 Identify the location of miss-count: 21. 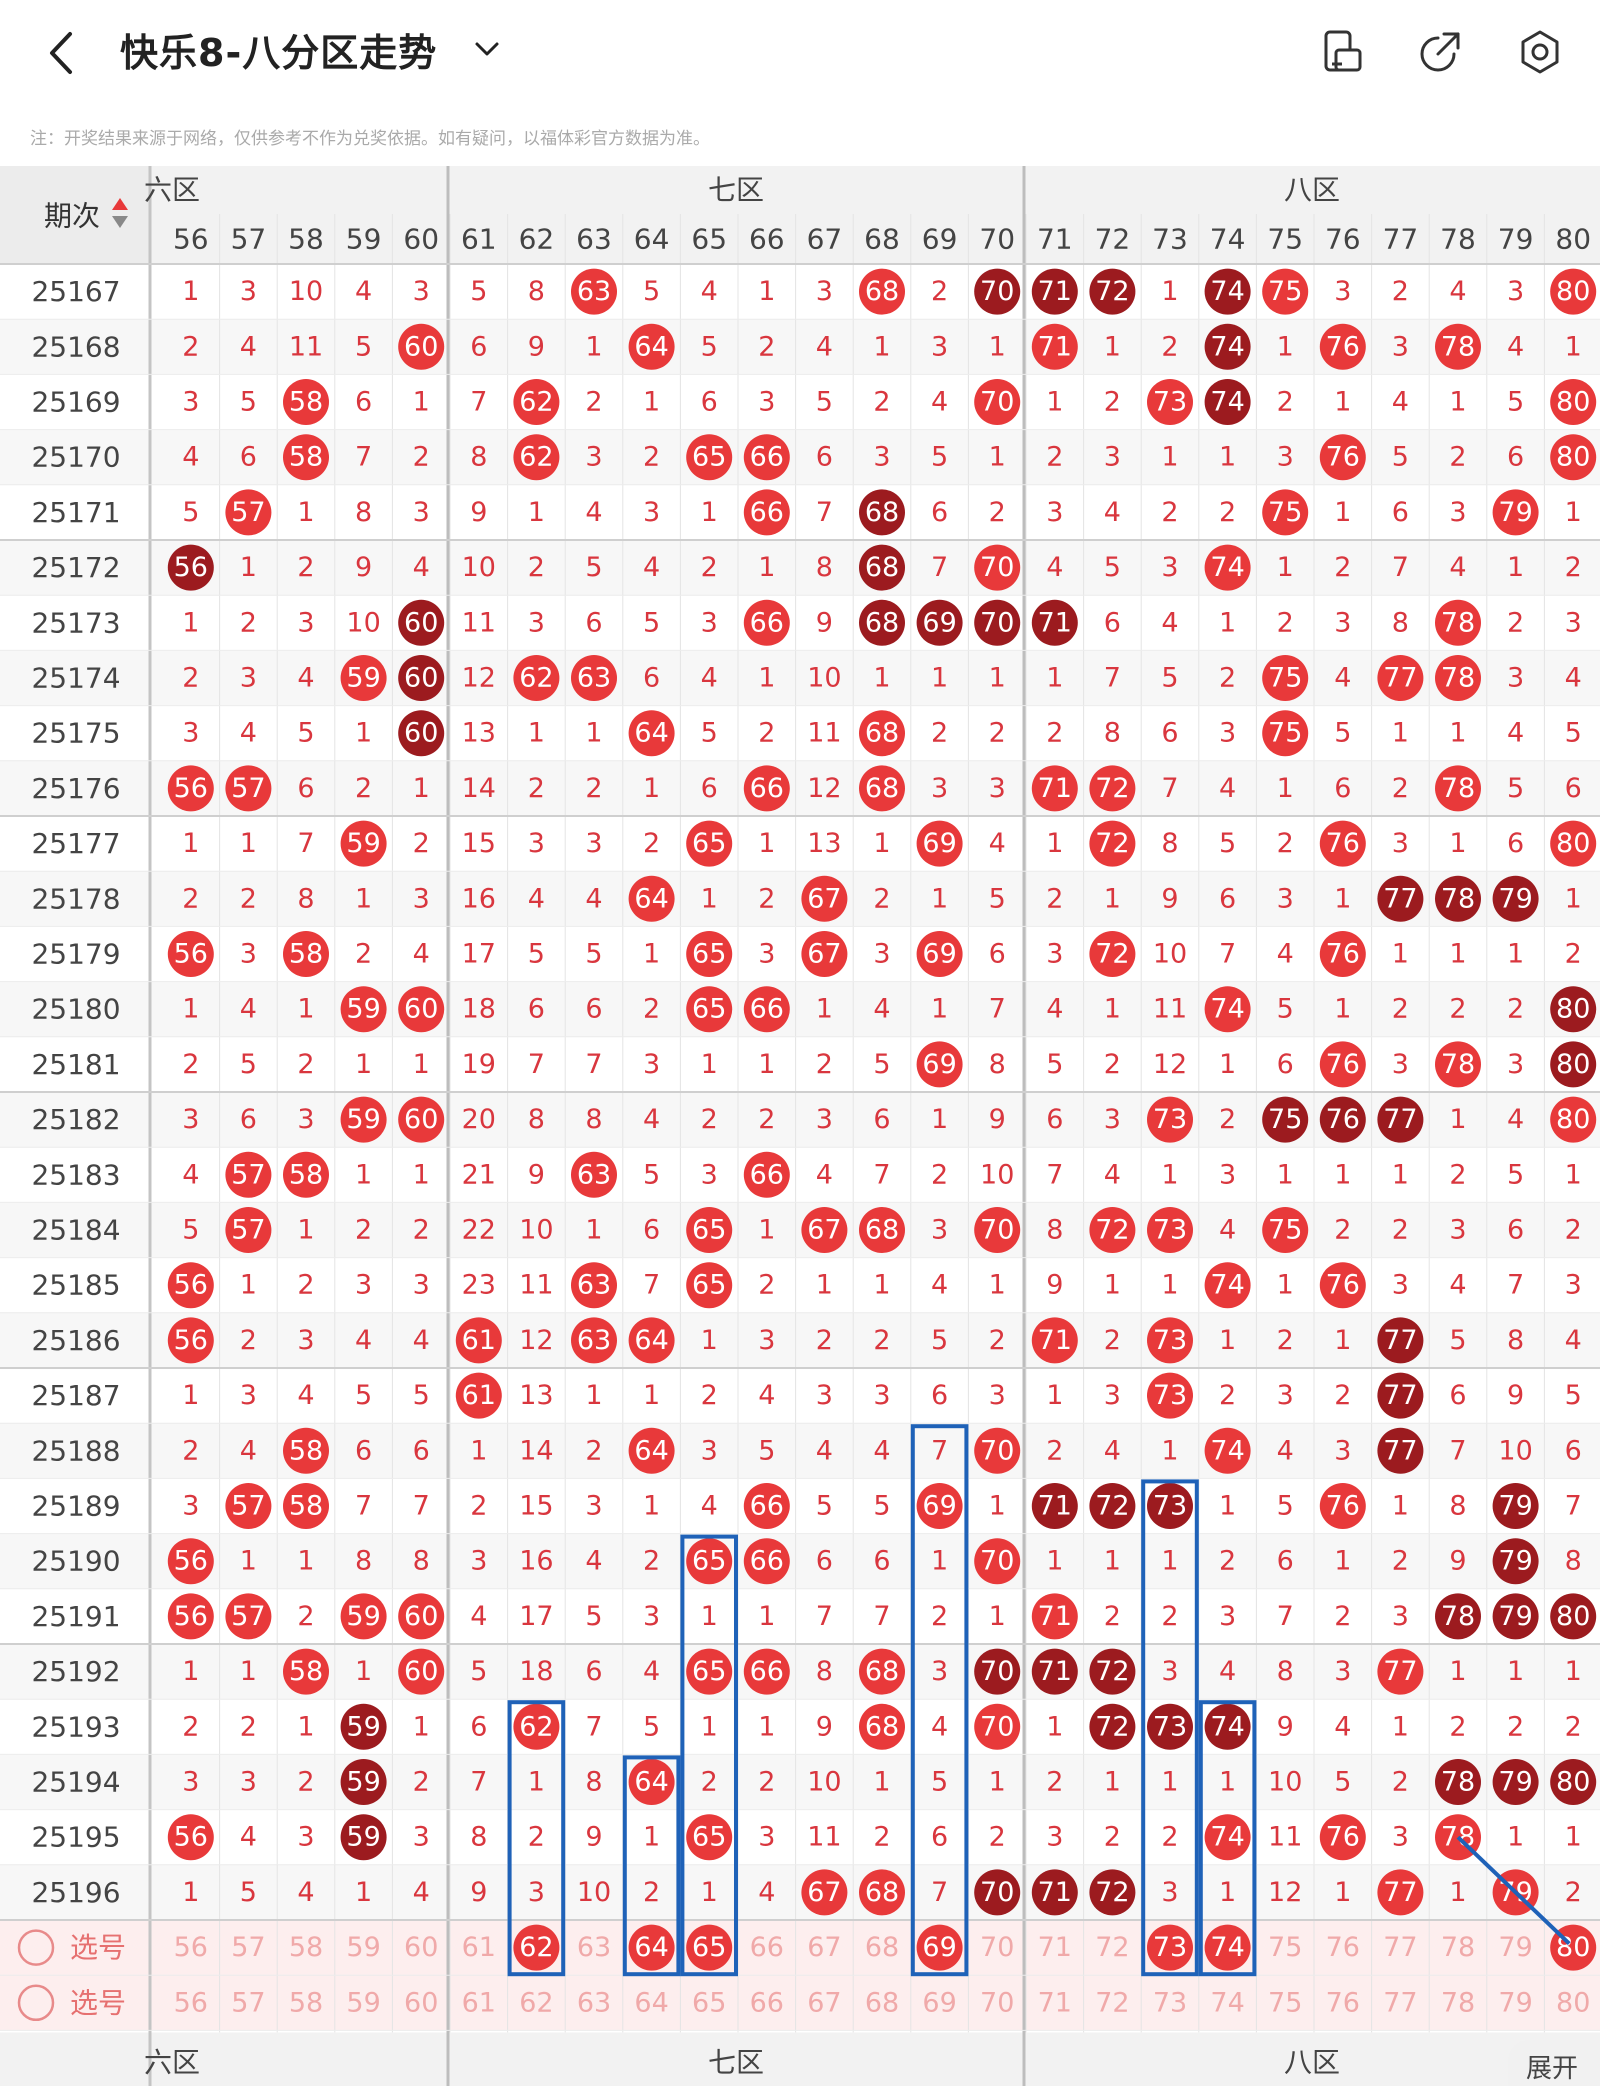
(479, 1174).